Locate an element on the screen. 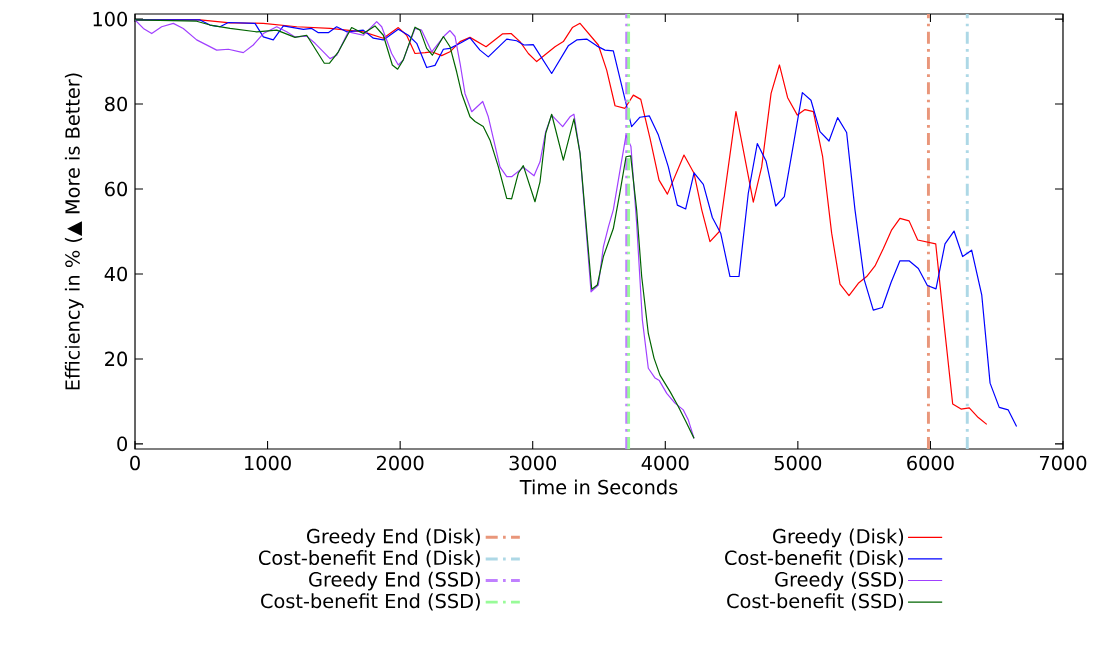 This screenshot has width=1107, height=646. legend-label: Cost-benefit End (SSD) is located at coordinates (370, 602).